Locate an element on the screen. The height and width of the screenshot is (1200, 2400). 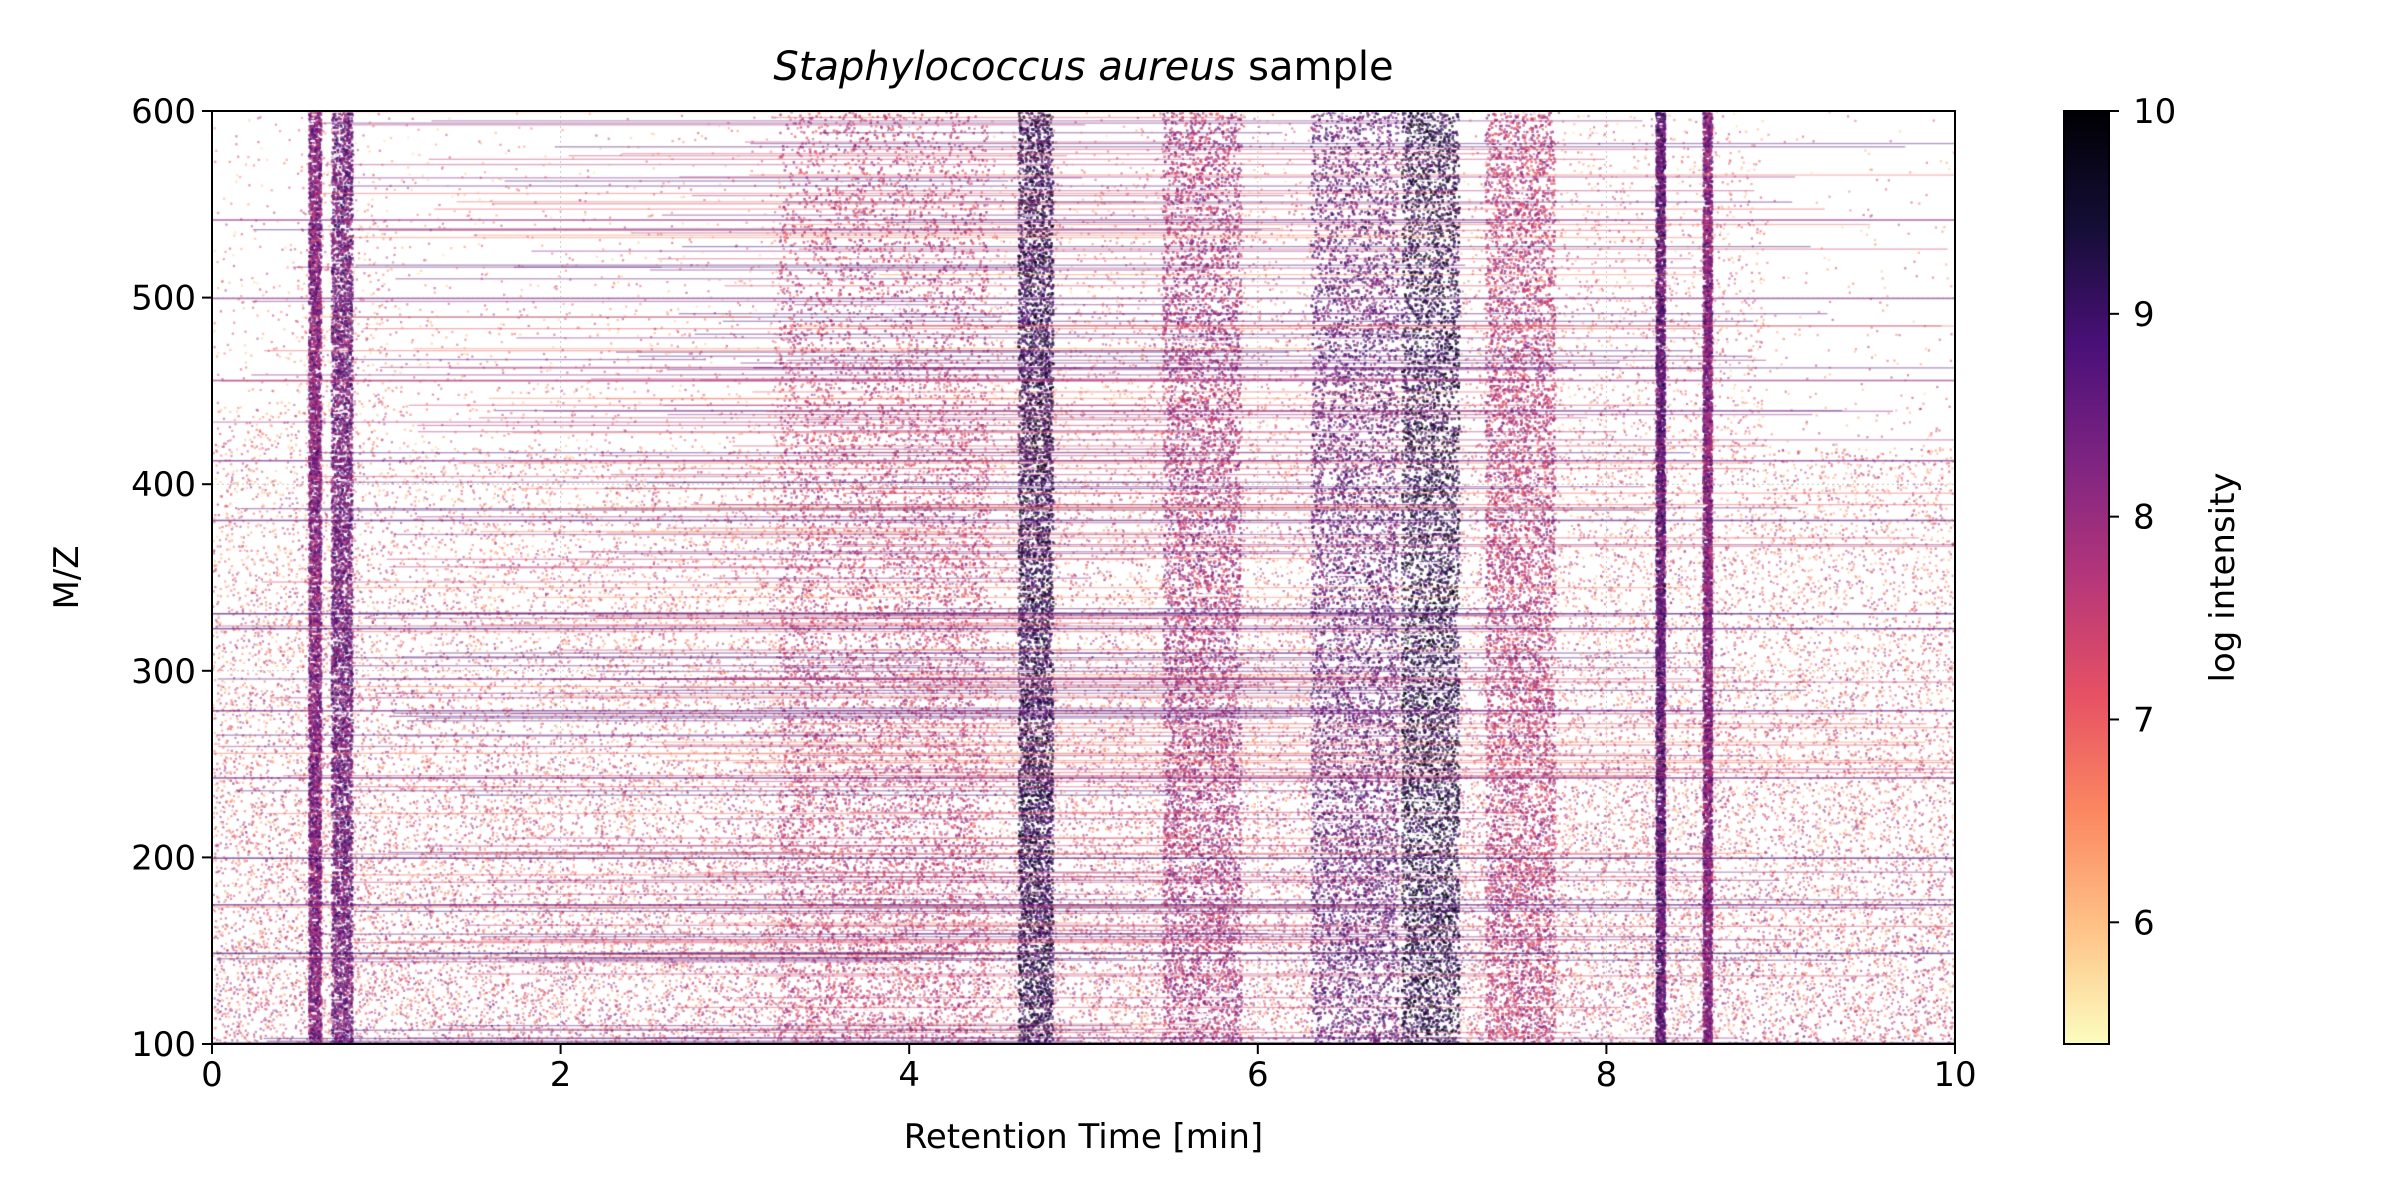
colorbar-axis: 6 7 8 9 10 is located at coordinates (2142, 517).